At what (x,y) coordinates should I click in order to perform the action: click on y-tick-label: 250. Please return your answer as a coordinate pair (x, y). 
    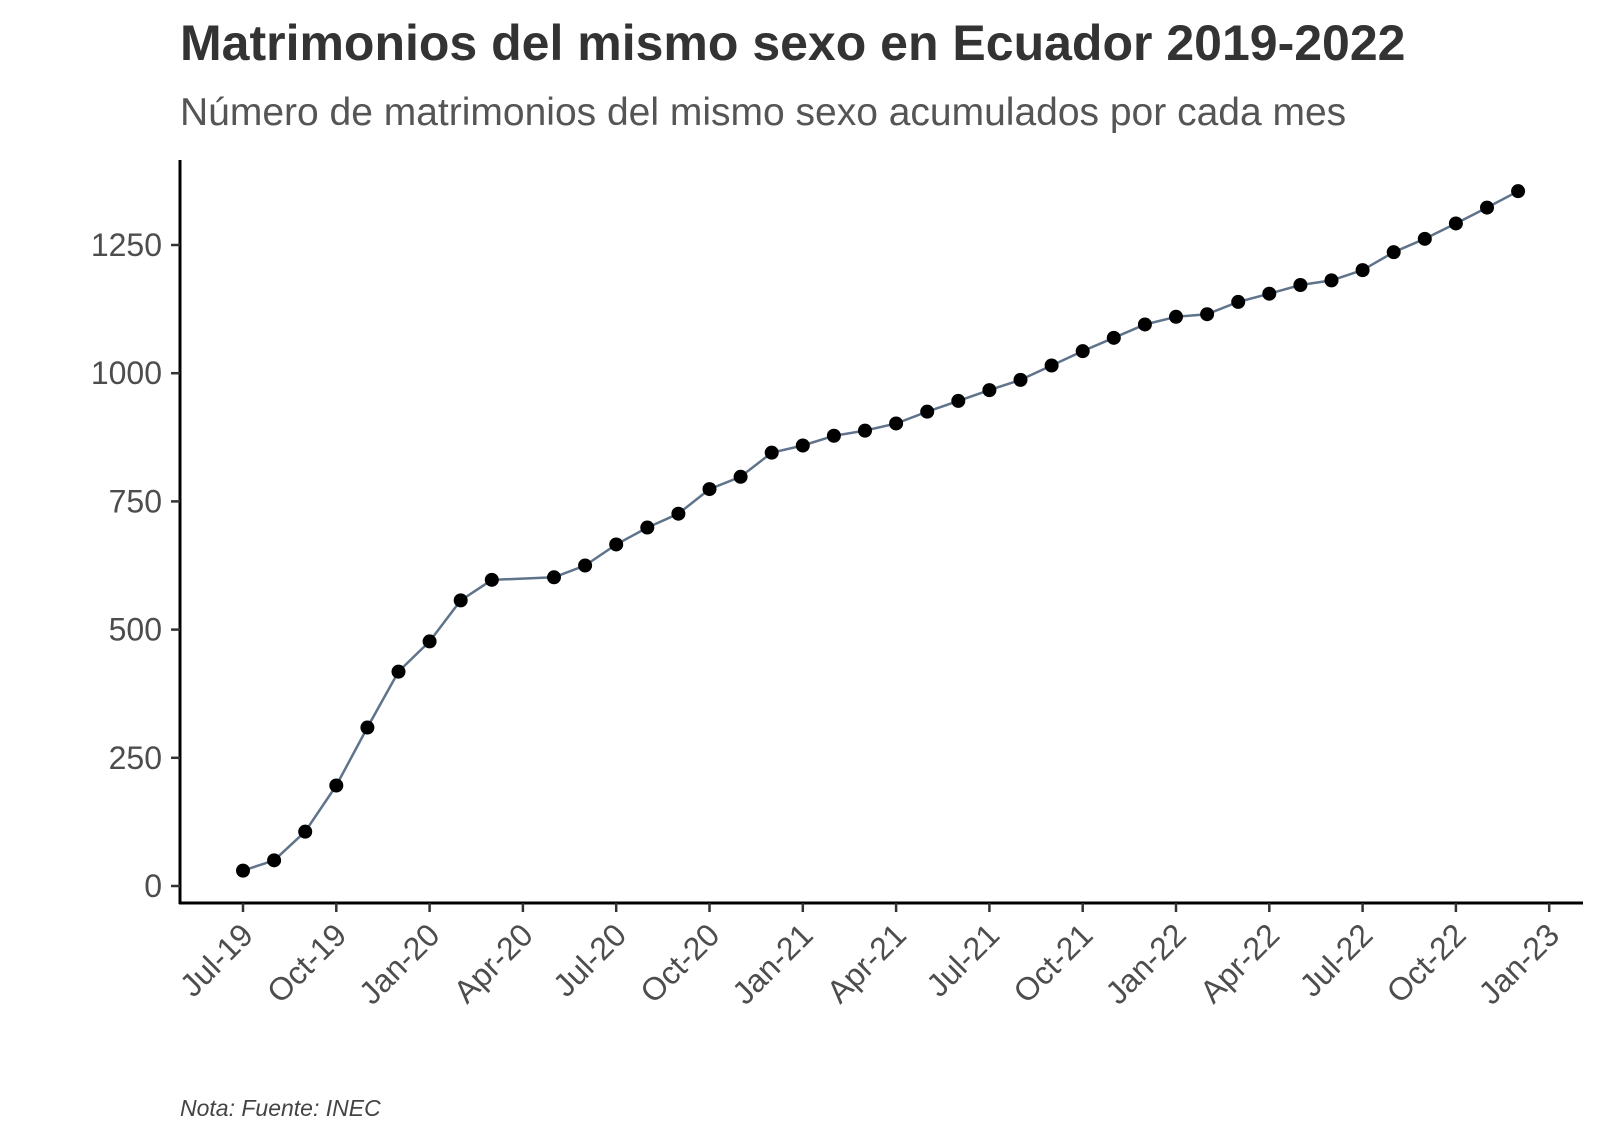
    Looking at the image, I should click on (135, 758).